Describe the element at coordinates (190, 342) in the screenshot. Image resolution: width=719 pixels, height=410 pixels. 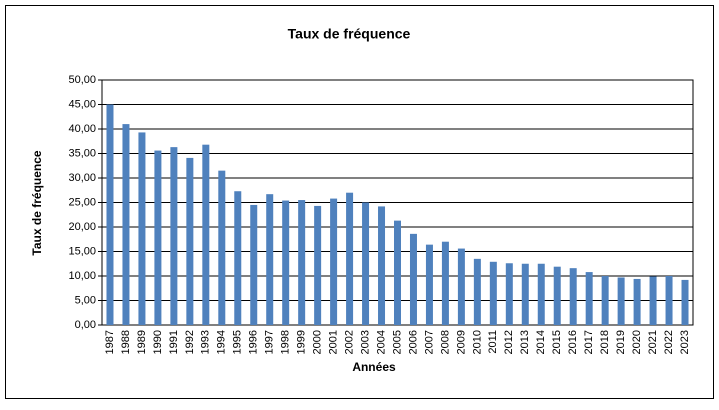
I see `x-tick-label: 1992` at that location.